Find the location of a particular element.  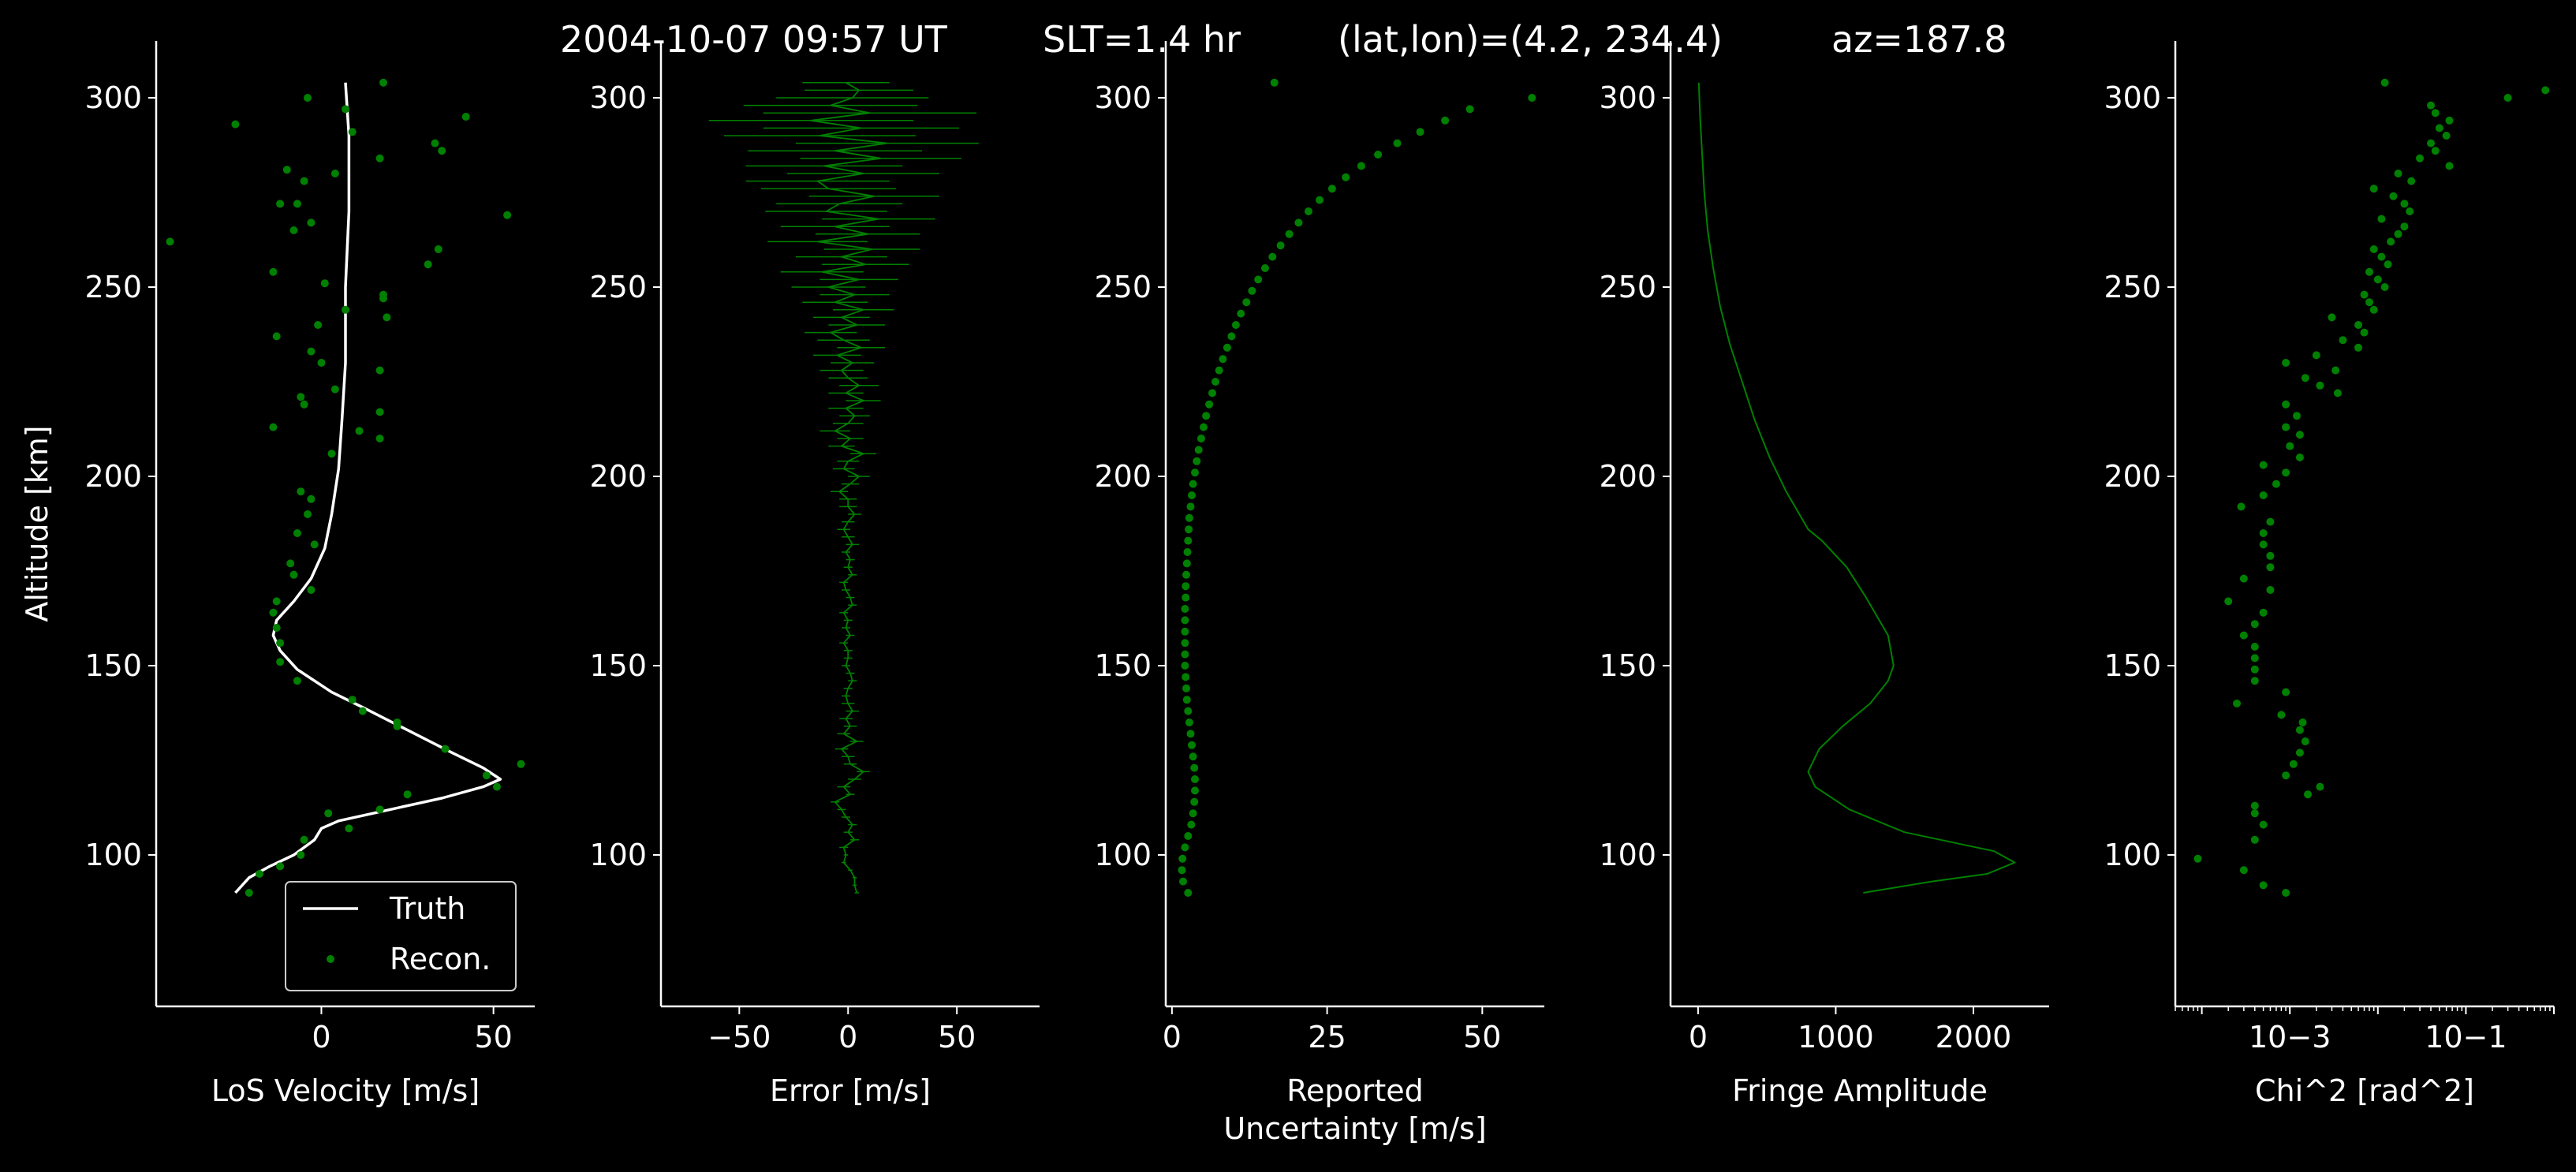

x-axis-label: Reported Uncertainty [m/s] is located at coordinates (1354, 1110).